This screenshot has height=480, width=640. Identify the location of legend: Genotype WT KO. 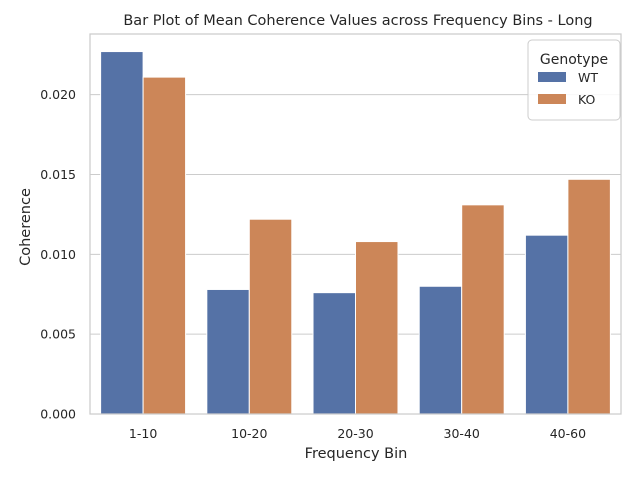
(574, 80).